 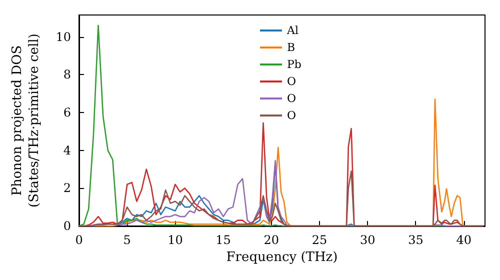 What do you see at coordinates (282, 257) in the screenshot?
I see `x-axis-title: Frequency (THz)` at bounding box center [282, 257].